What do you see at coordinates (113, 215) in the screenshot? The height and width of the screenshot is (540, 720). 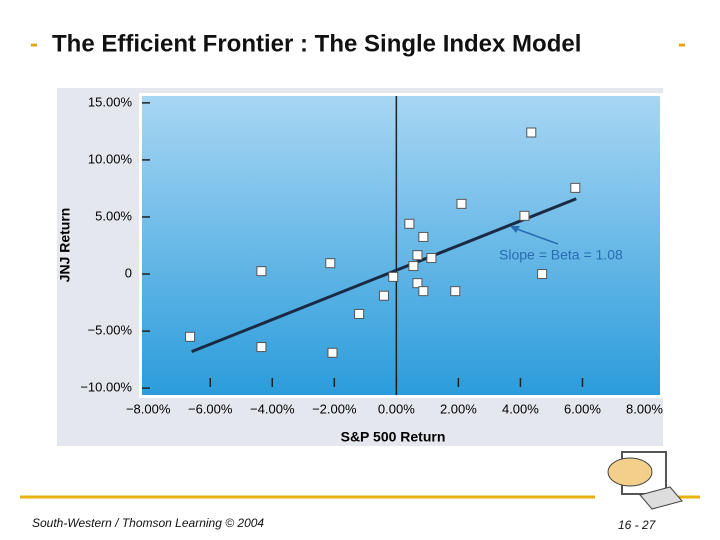 I see `y-tick-label: 5.00%` at bounding box center [113, 215].